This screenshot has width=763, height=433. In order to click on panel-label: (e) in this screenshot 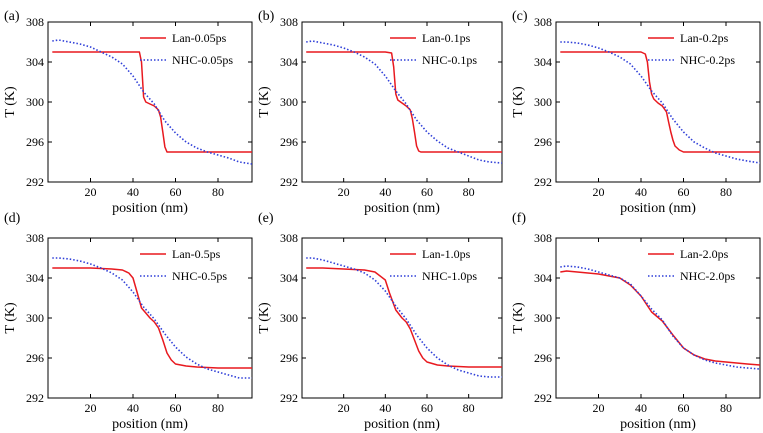, I will do `click(266, 218)`.